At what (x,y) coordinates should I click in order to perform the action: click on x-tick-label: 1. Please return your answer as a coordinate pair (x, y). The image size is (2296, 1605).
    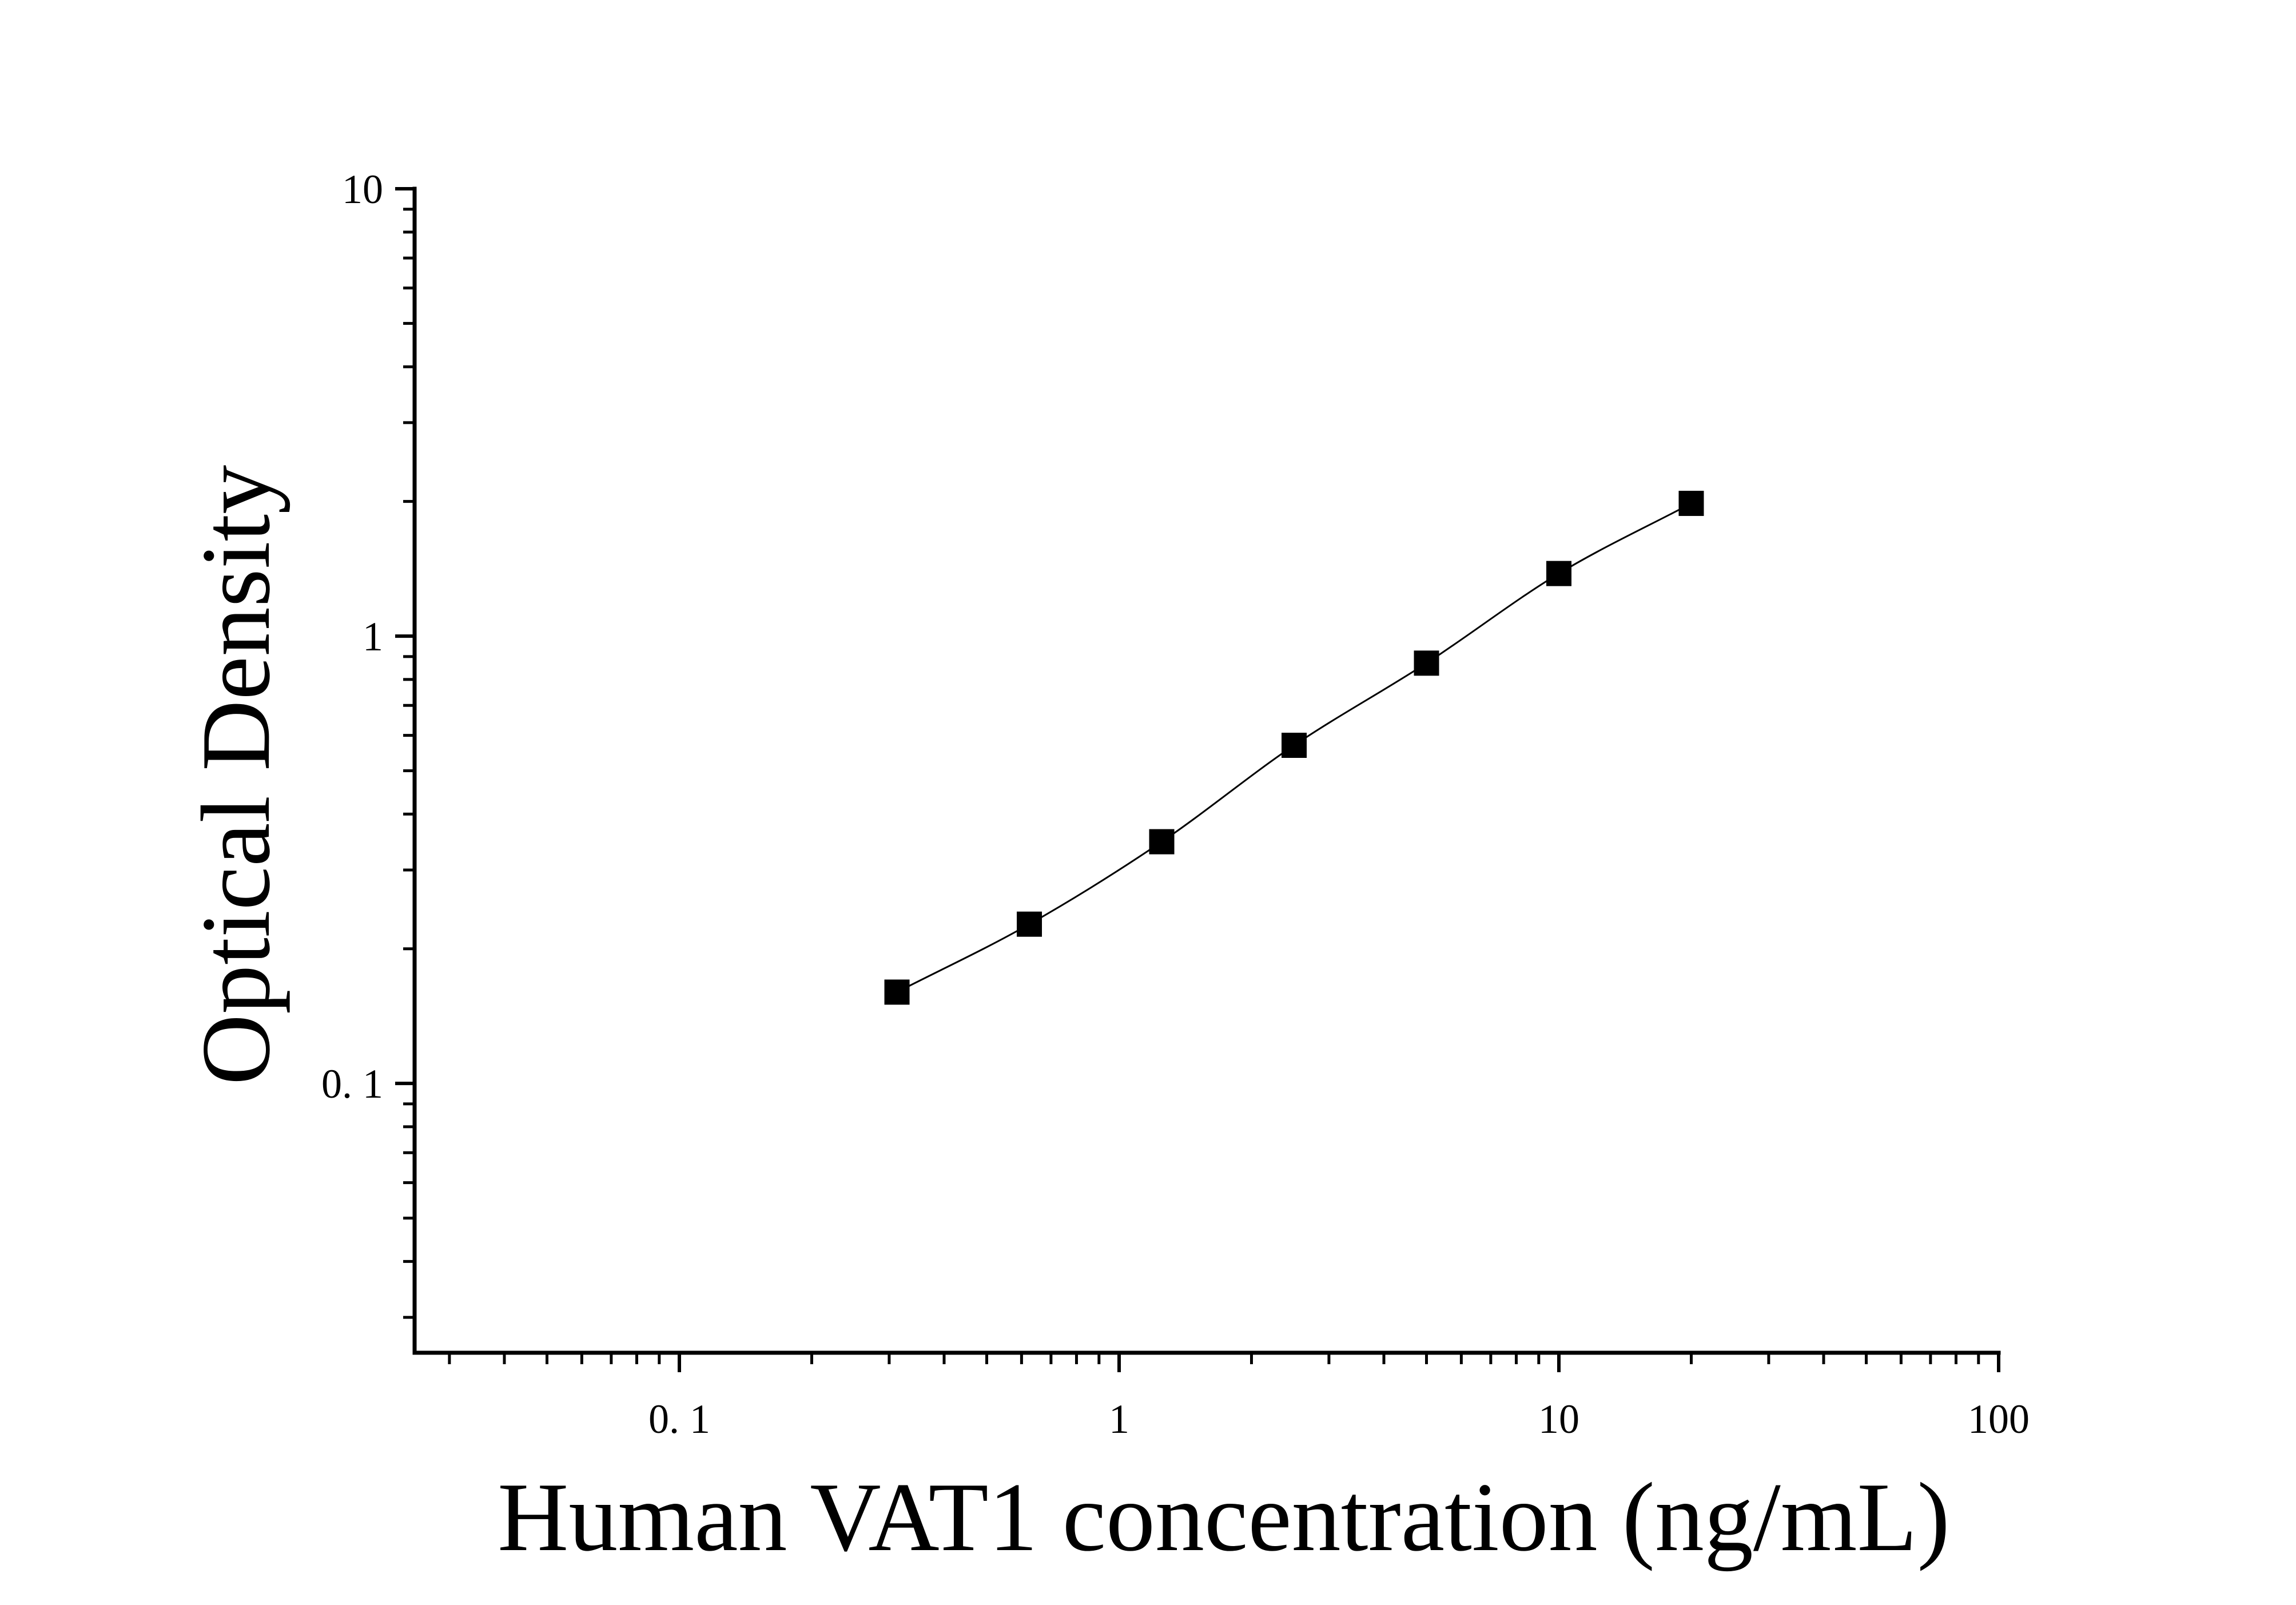
    Looking at the image, I should click on (1119, 1419).